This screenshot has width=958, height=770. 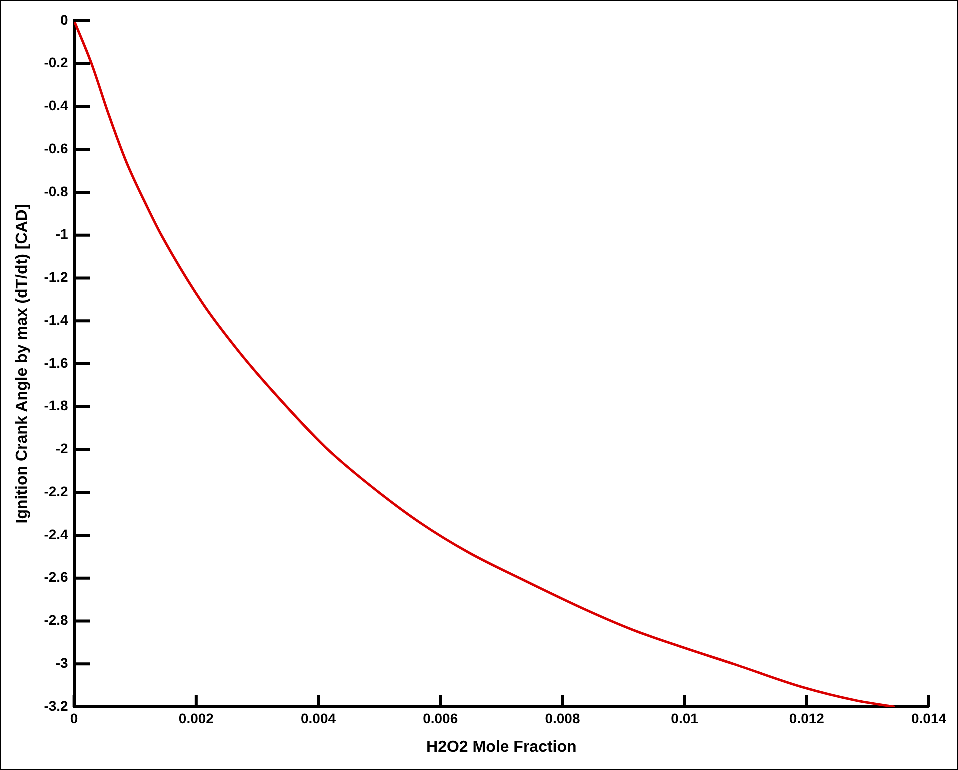 I want to click on y-tick-label: -3.2, so click(x=56, y=706).